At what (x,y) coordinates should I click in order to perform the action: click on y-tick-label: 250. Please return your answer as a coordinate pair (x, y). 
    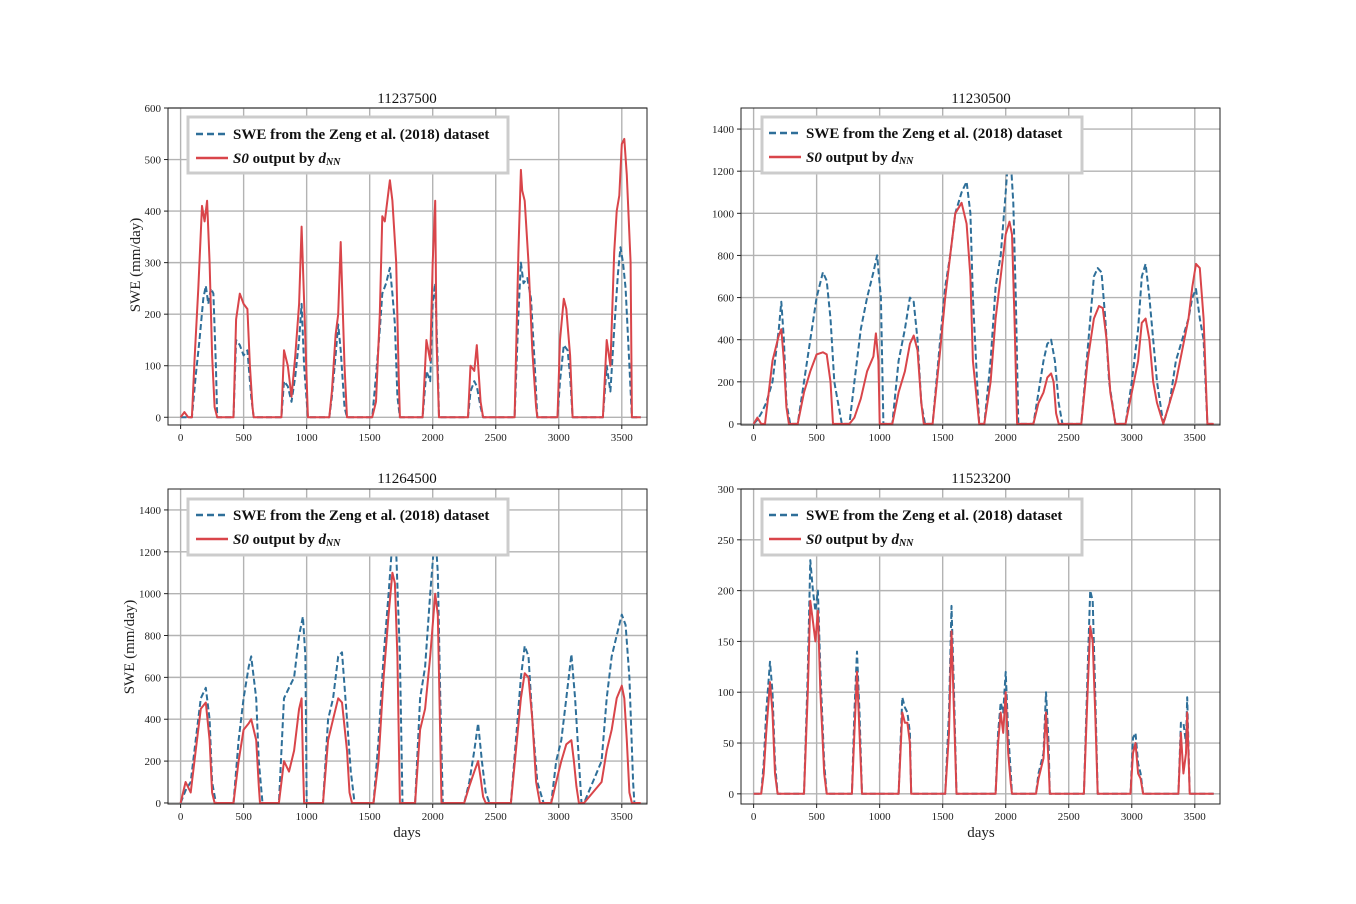
    Looking at the image, I should click on (726, 541).